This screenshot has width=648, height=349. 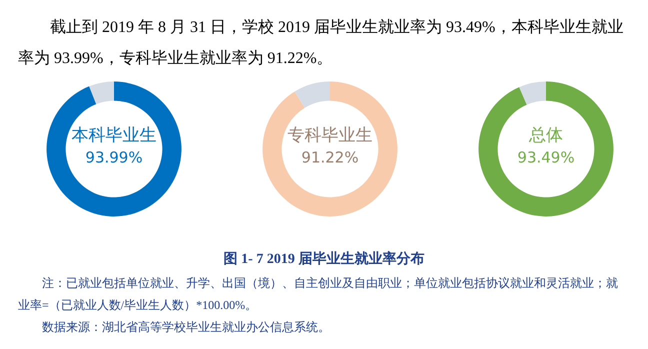 I want to click on source-note: 数据来源：湖北省高等学校毕业生就业办公信息系统。, so click(x=186, y=327).